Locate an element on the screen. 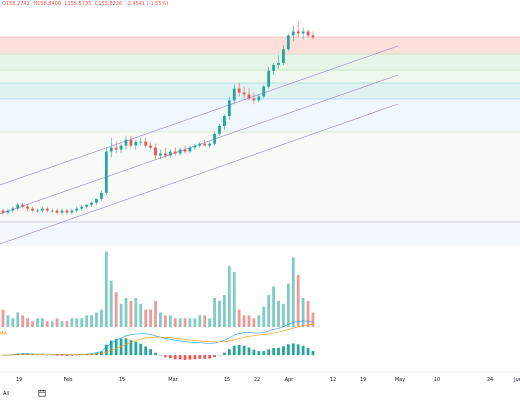  calendar-icon is located at coordinates (42, 393).